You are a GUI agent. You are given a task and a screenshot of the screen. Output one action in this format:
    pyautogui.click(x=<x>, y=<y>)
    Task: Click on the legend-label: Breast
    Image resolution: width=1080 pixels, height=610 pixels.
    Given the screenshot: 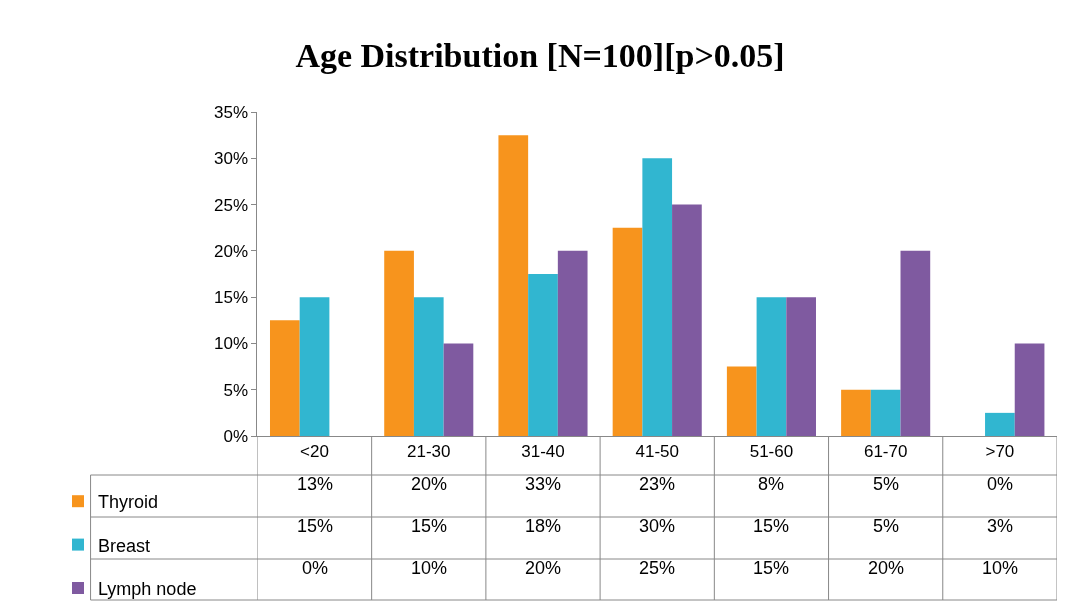 What is the action you would take?
    pyautogui.click(x=124, y=545)
    